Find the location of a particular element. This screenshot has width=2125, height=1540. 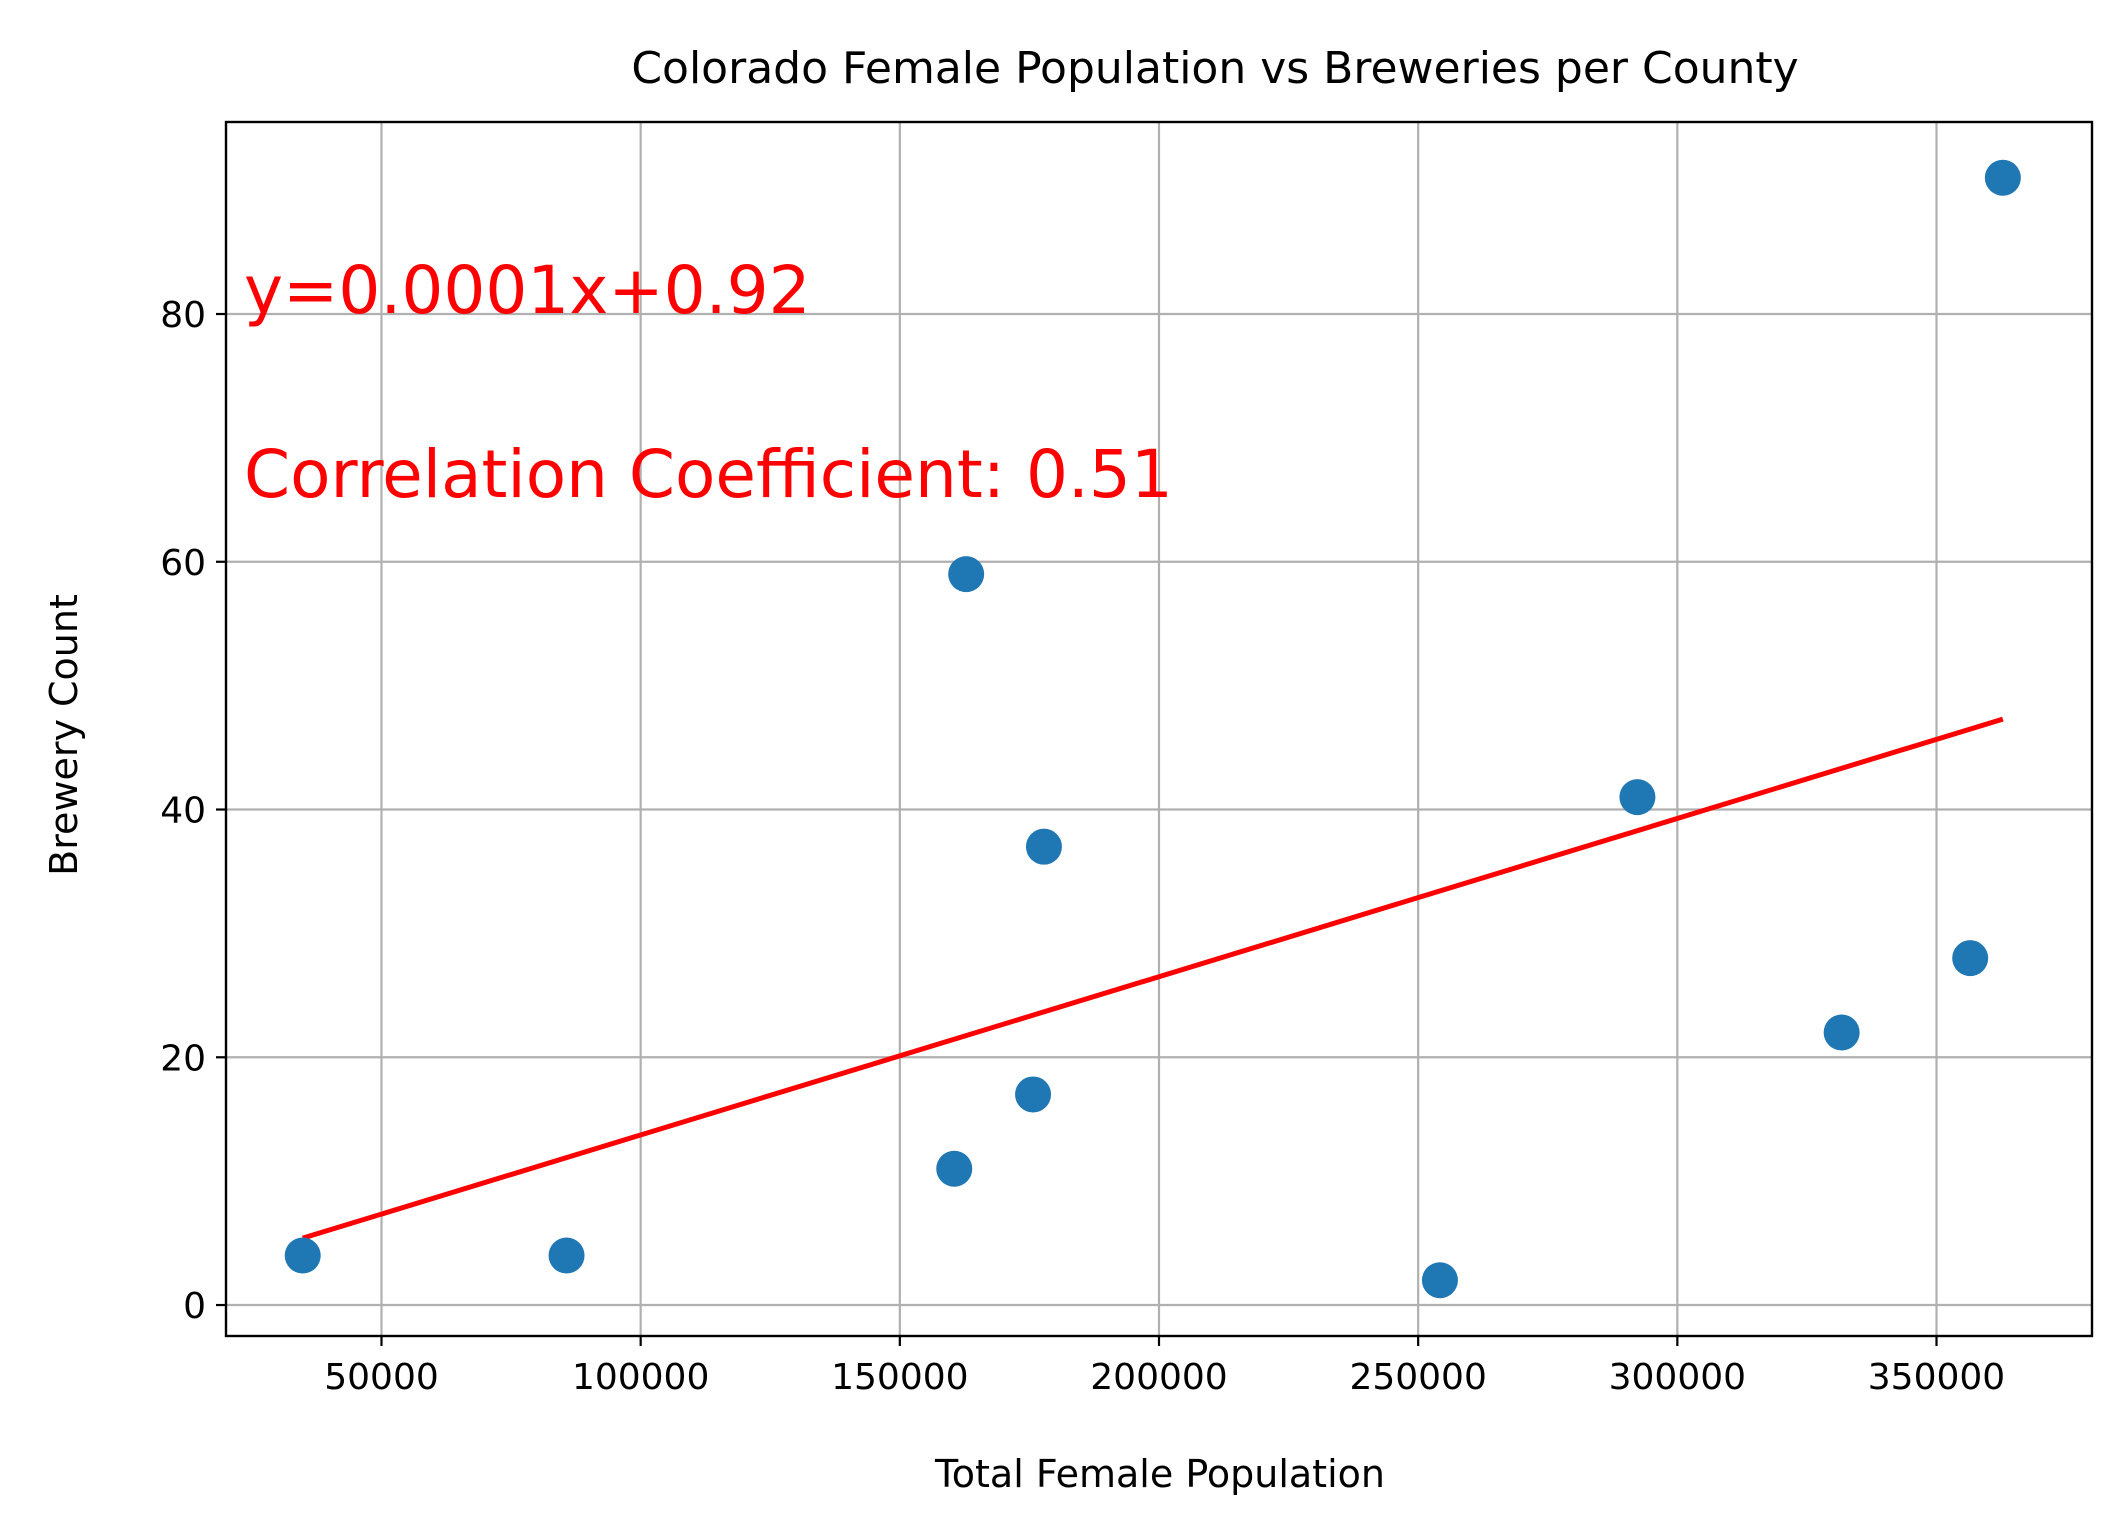

y-tick-label: 20 is located at coordinates (183, 1058).